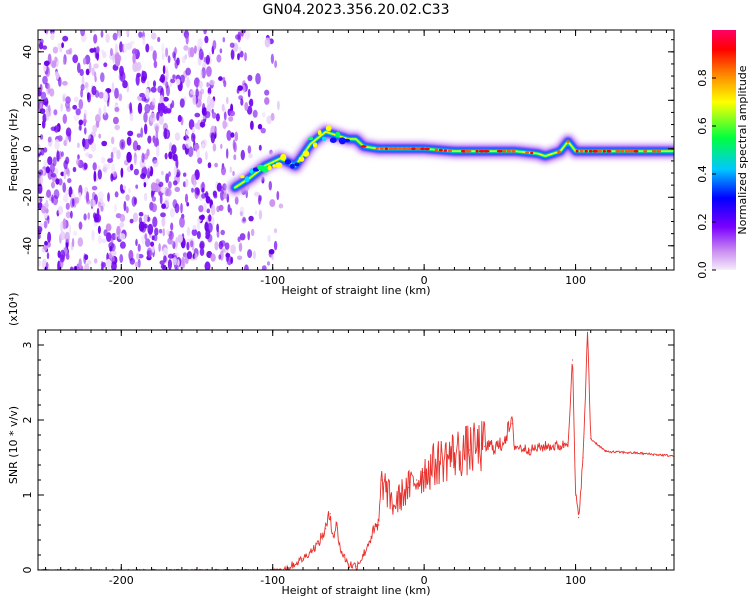 The image size is (750, 600). I want to click on colorbar-tick-label: 0.2, so click(702, 222).